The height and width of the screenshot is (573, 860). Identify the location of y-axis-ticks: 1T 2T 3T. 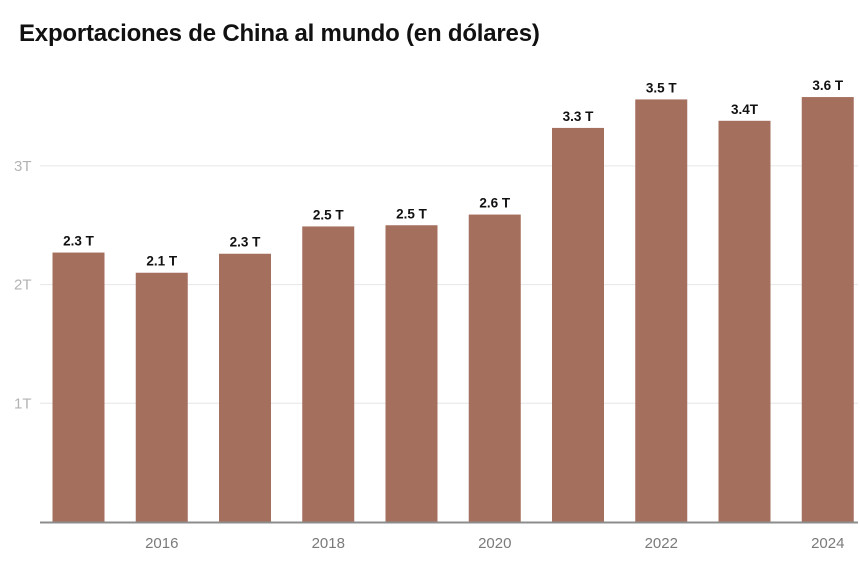
(23, 285).